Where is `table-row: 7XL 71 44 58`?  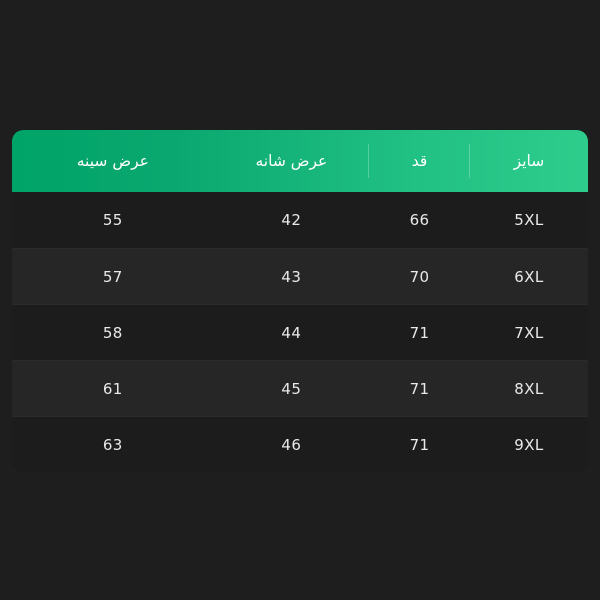 table-row: 7XL 71 44 58 is located at coordinates (300, 332).